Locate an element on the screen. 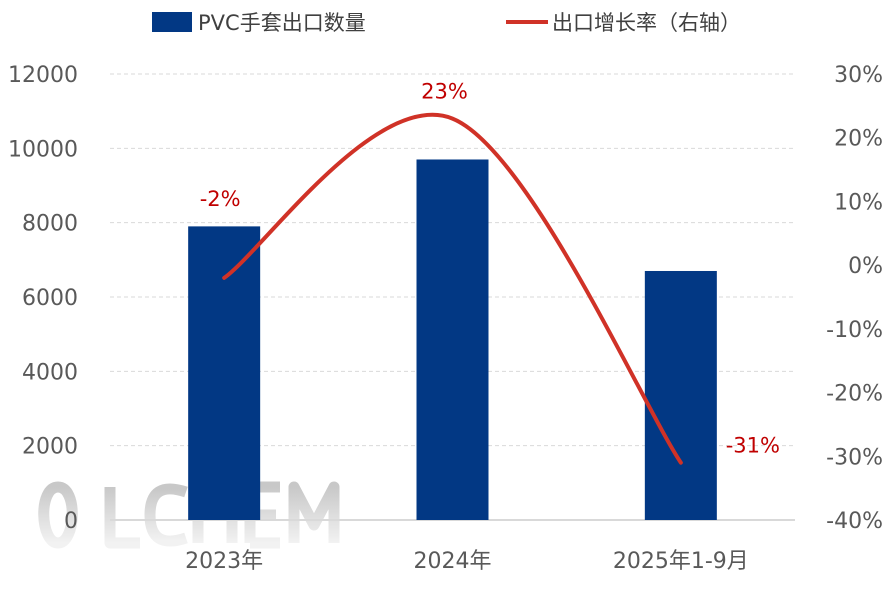 Image resolution: width=887 pixels, height=591 pixels. left-axis-tick: 6000 is located at coordinates (50, 298).